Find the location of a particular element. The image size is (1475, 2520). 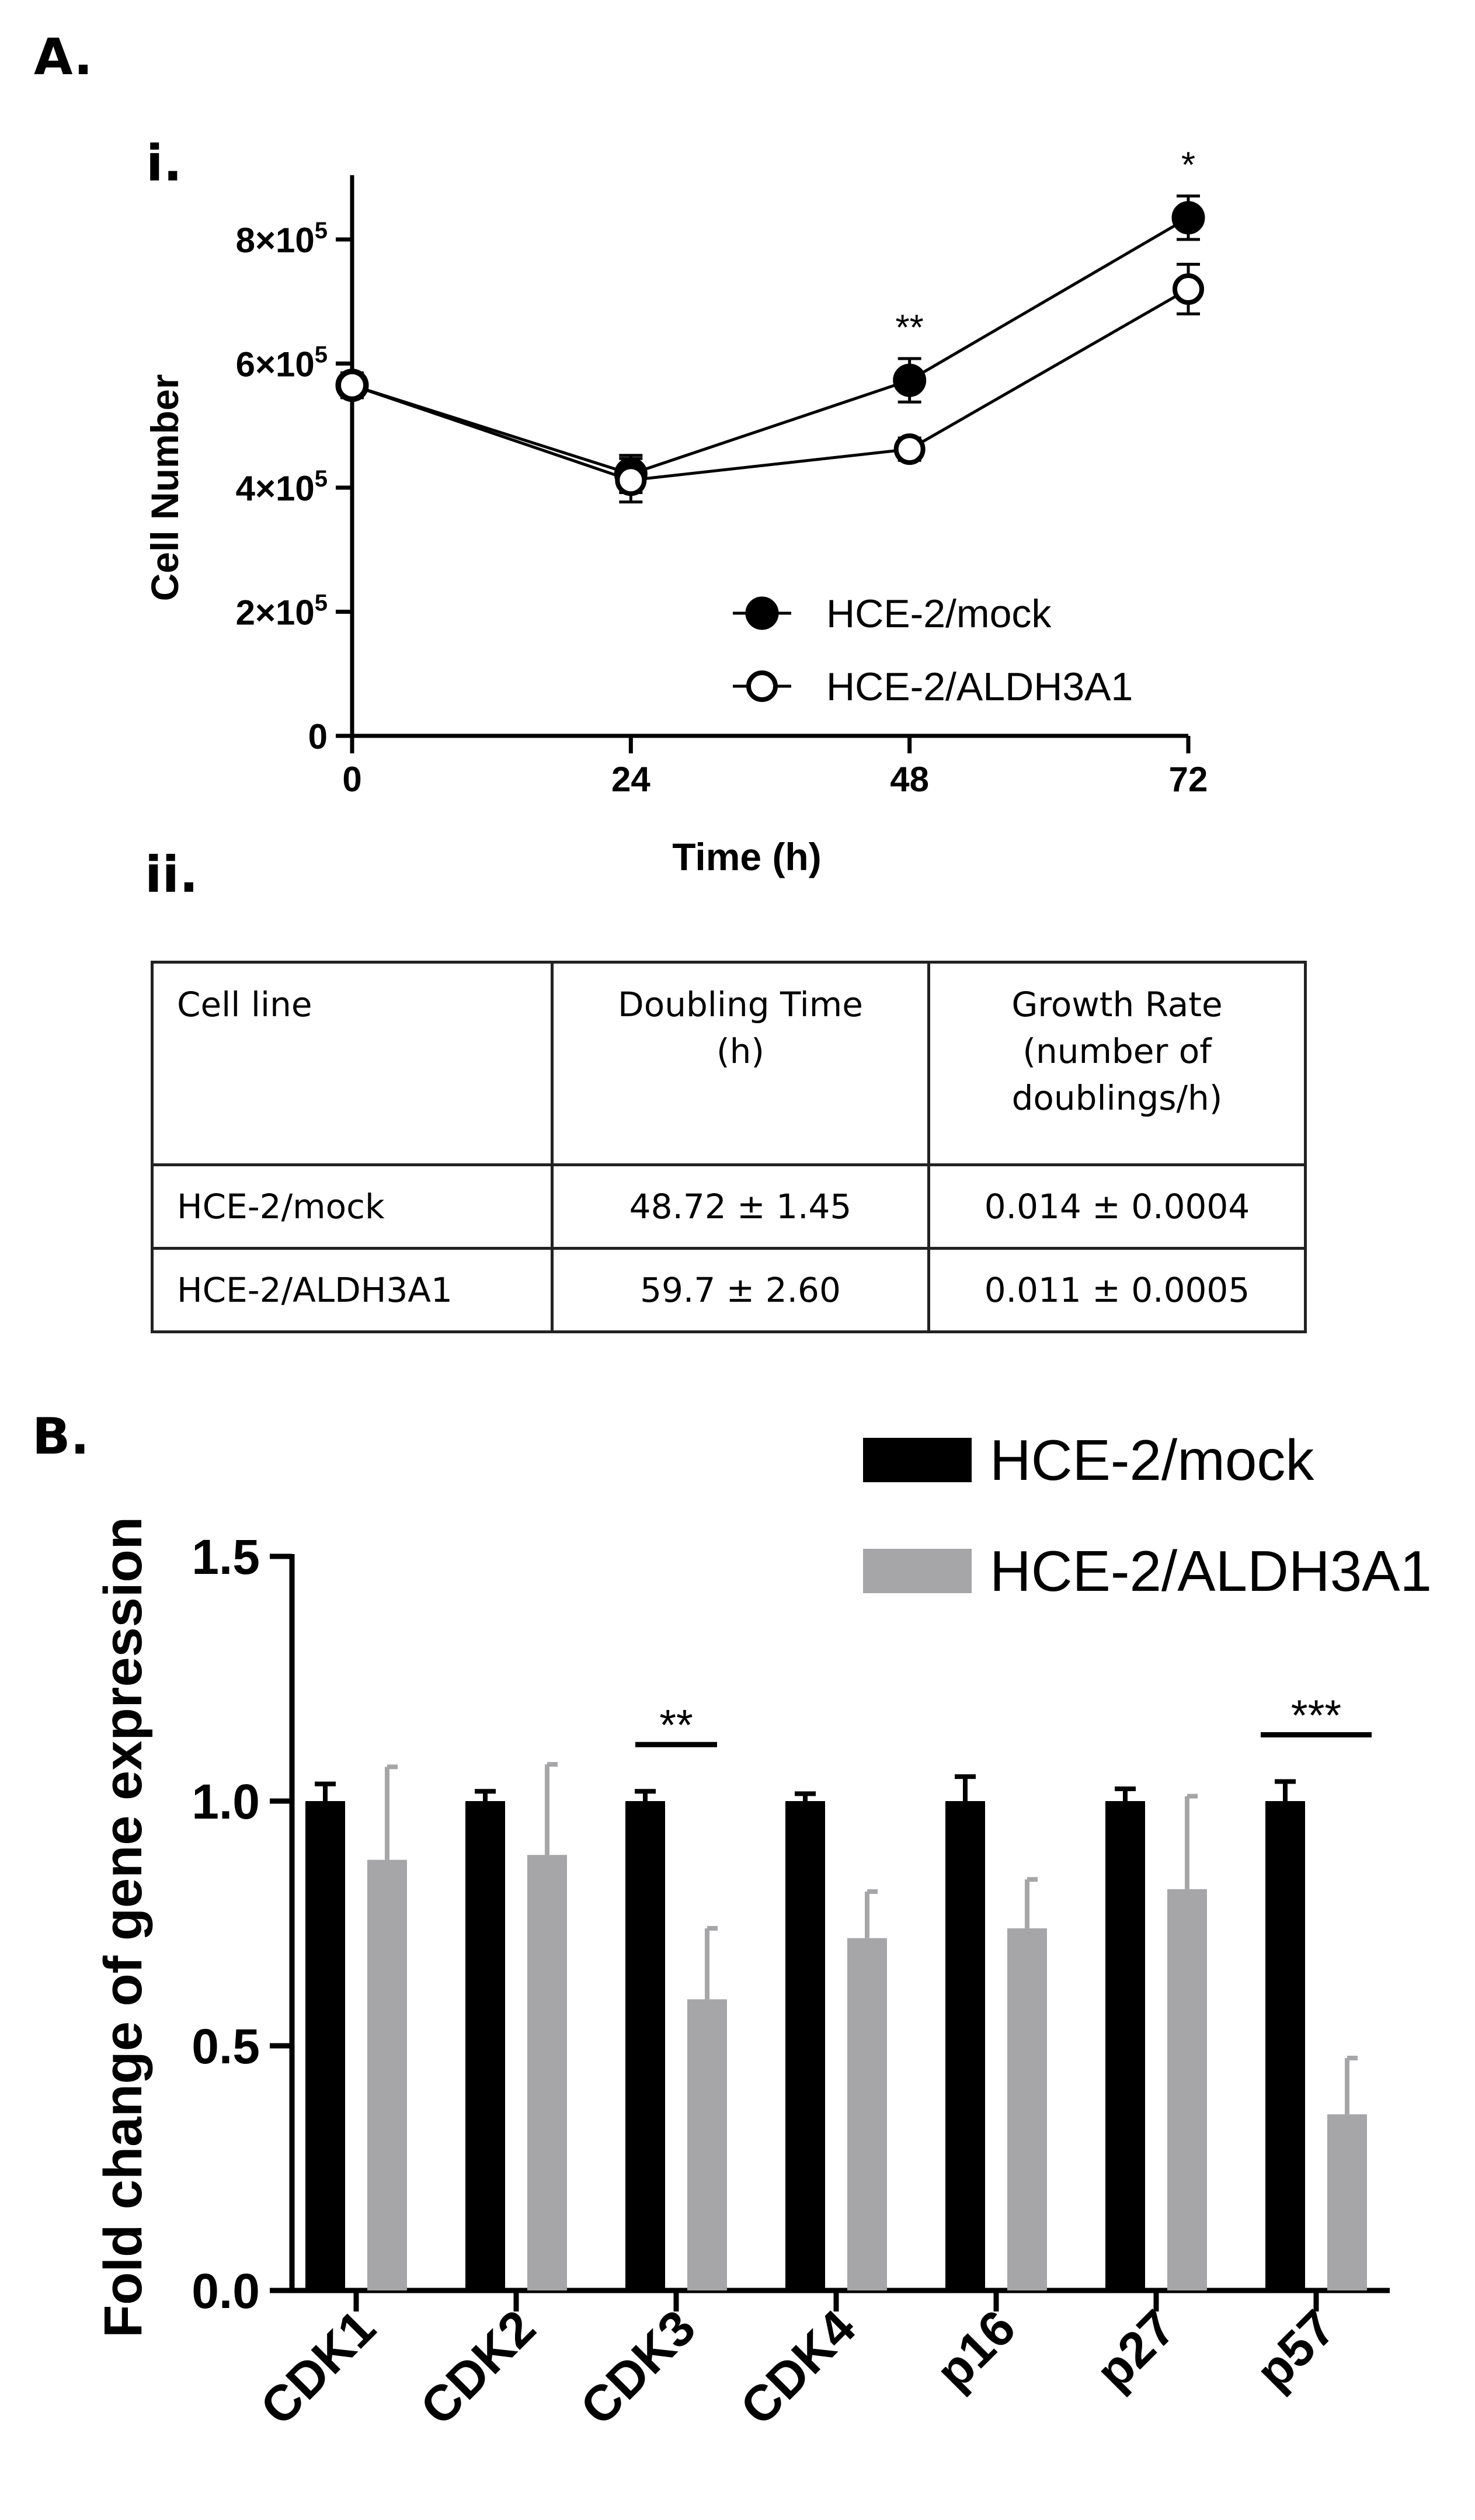

y-tick-label: 4×10⁵ is located at coordinates (282, 487).